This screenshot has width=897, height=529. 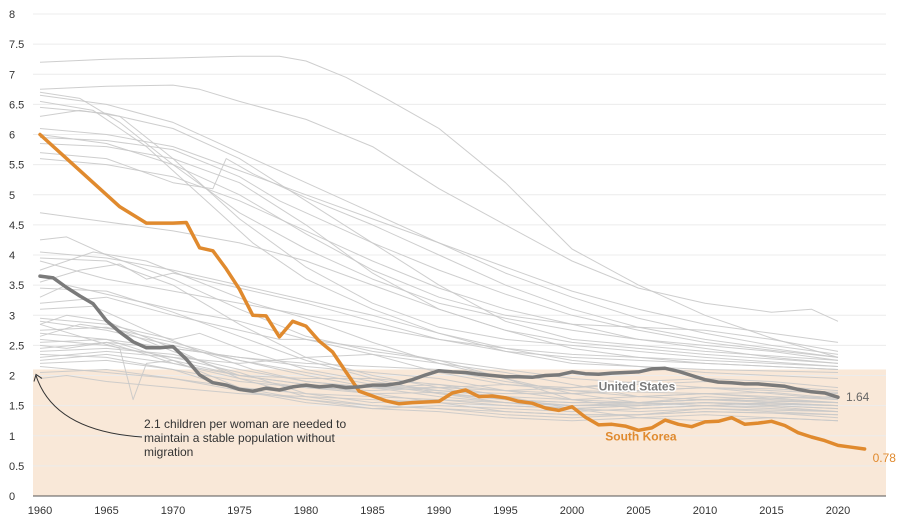 I want to click on x-tick-label: 1995, so click(x=505, y=511).